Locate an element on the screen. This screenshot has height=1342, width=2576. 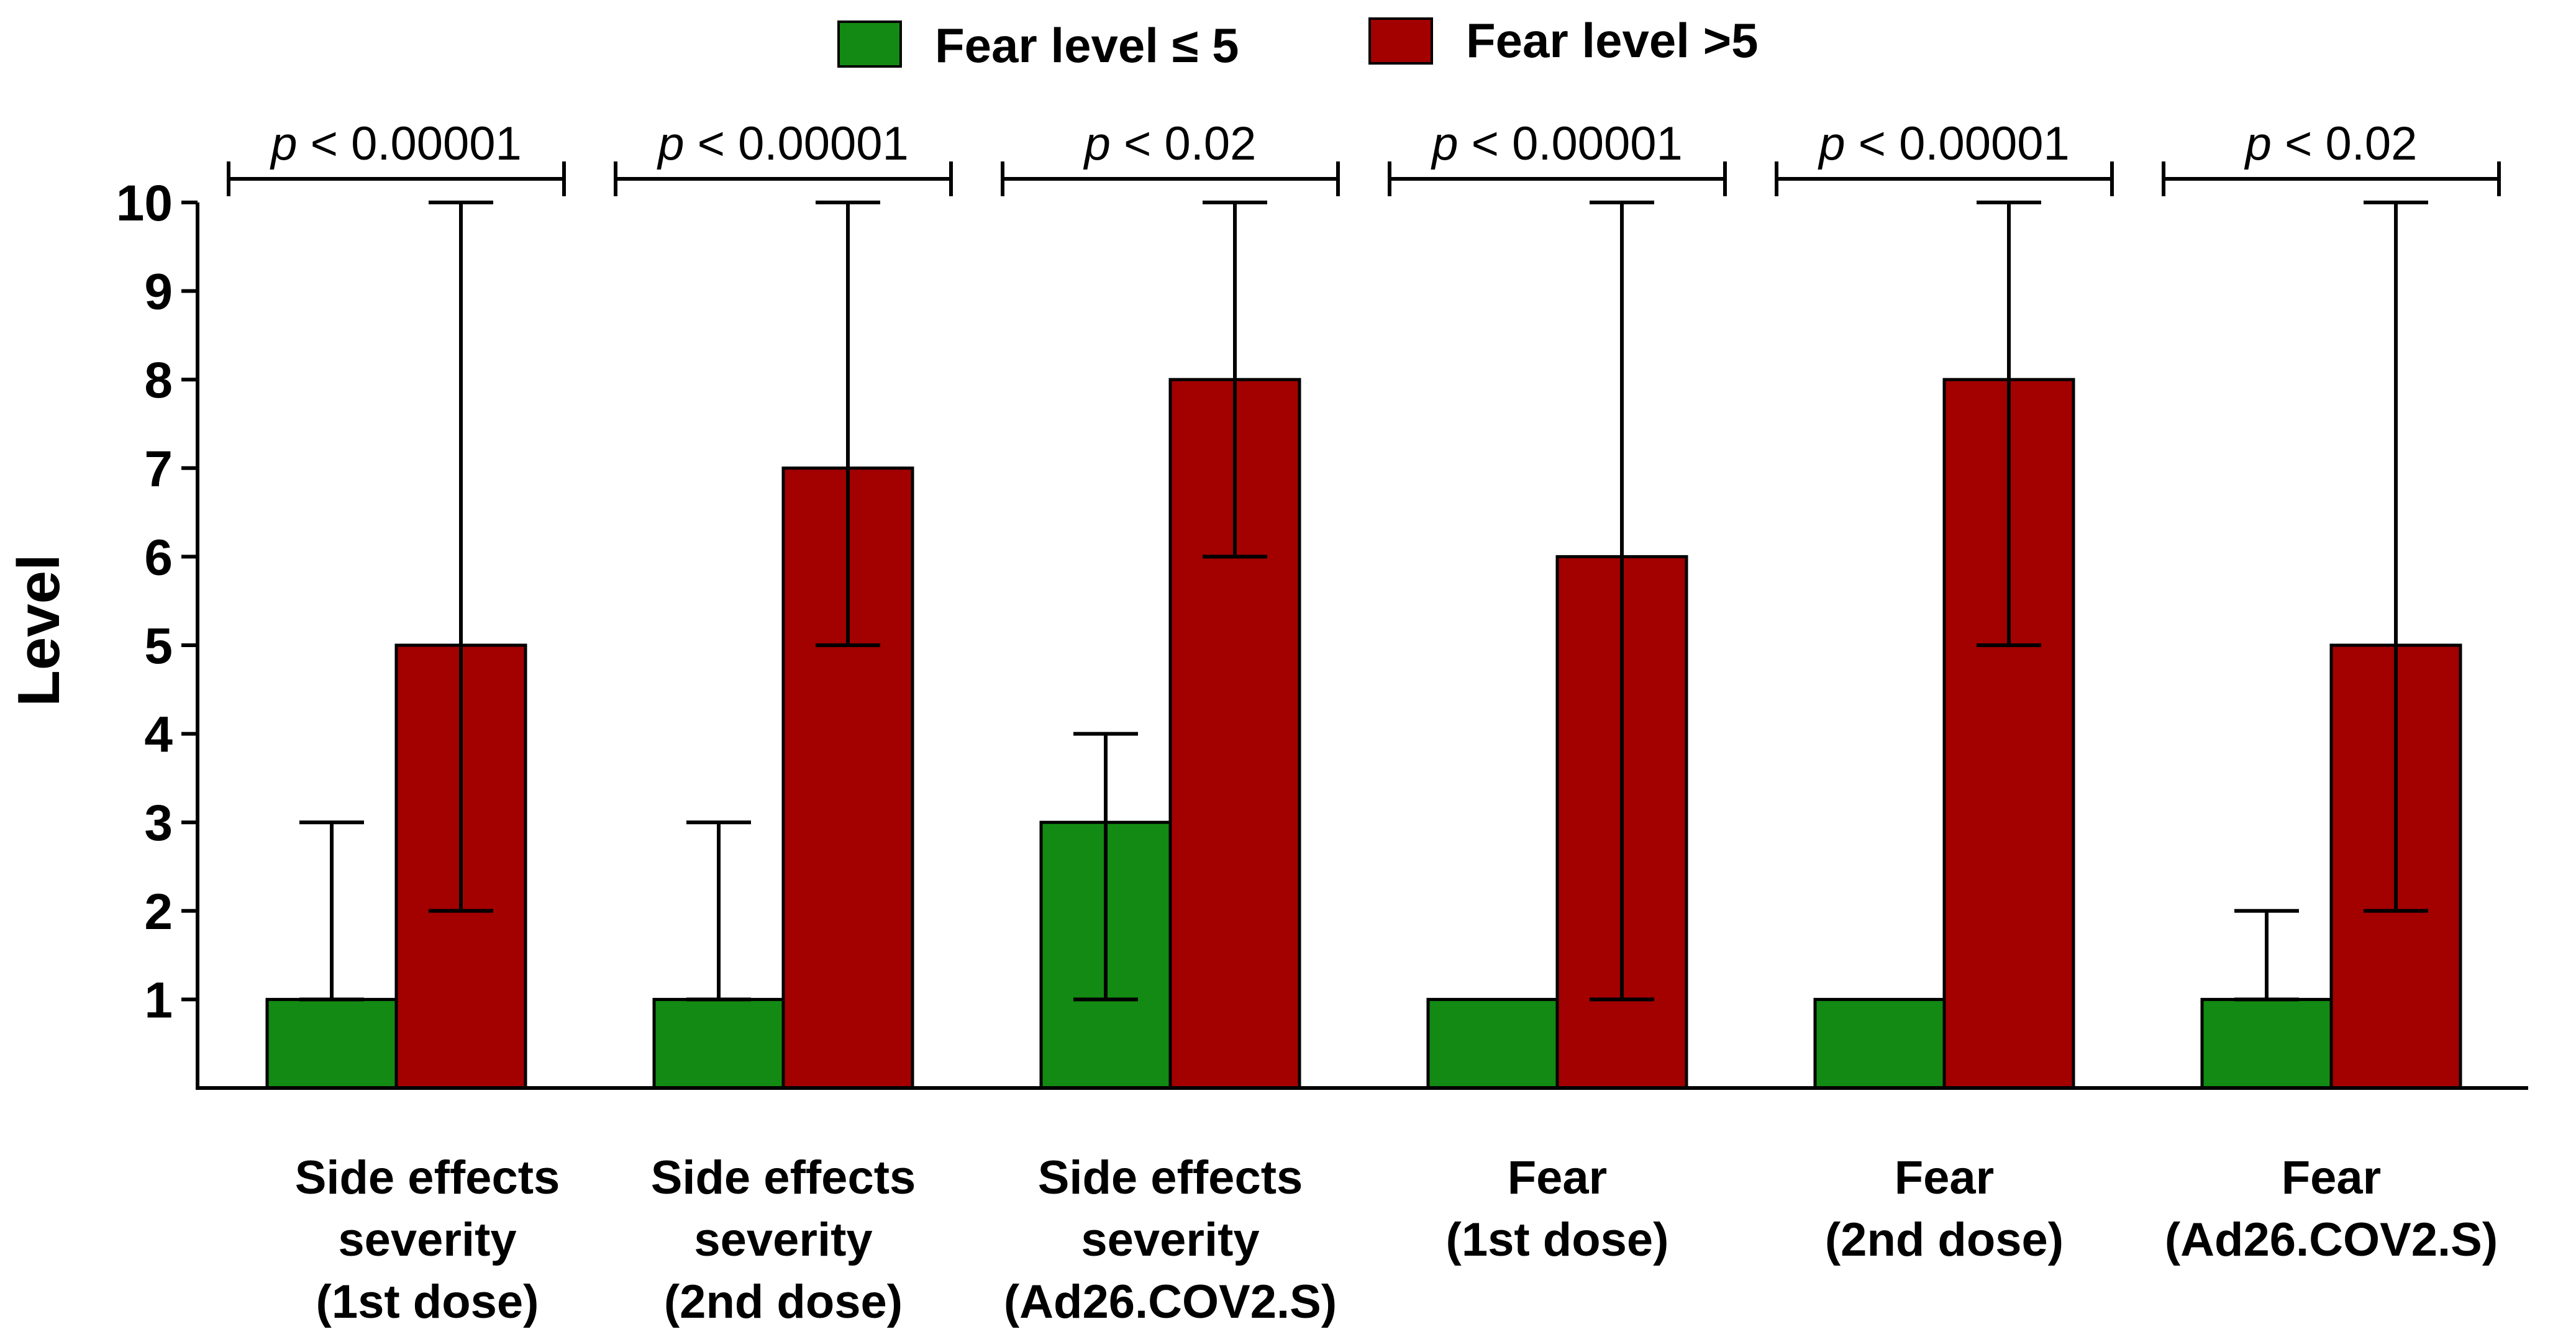
legend-swatch-fear-high is located at coordinates (1400, 41).